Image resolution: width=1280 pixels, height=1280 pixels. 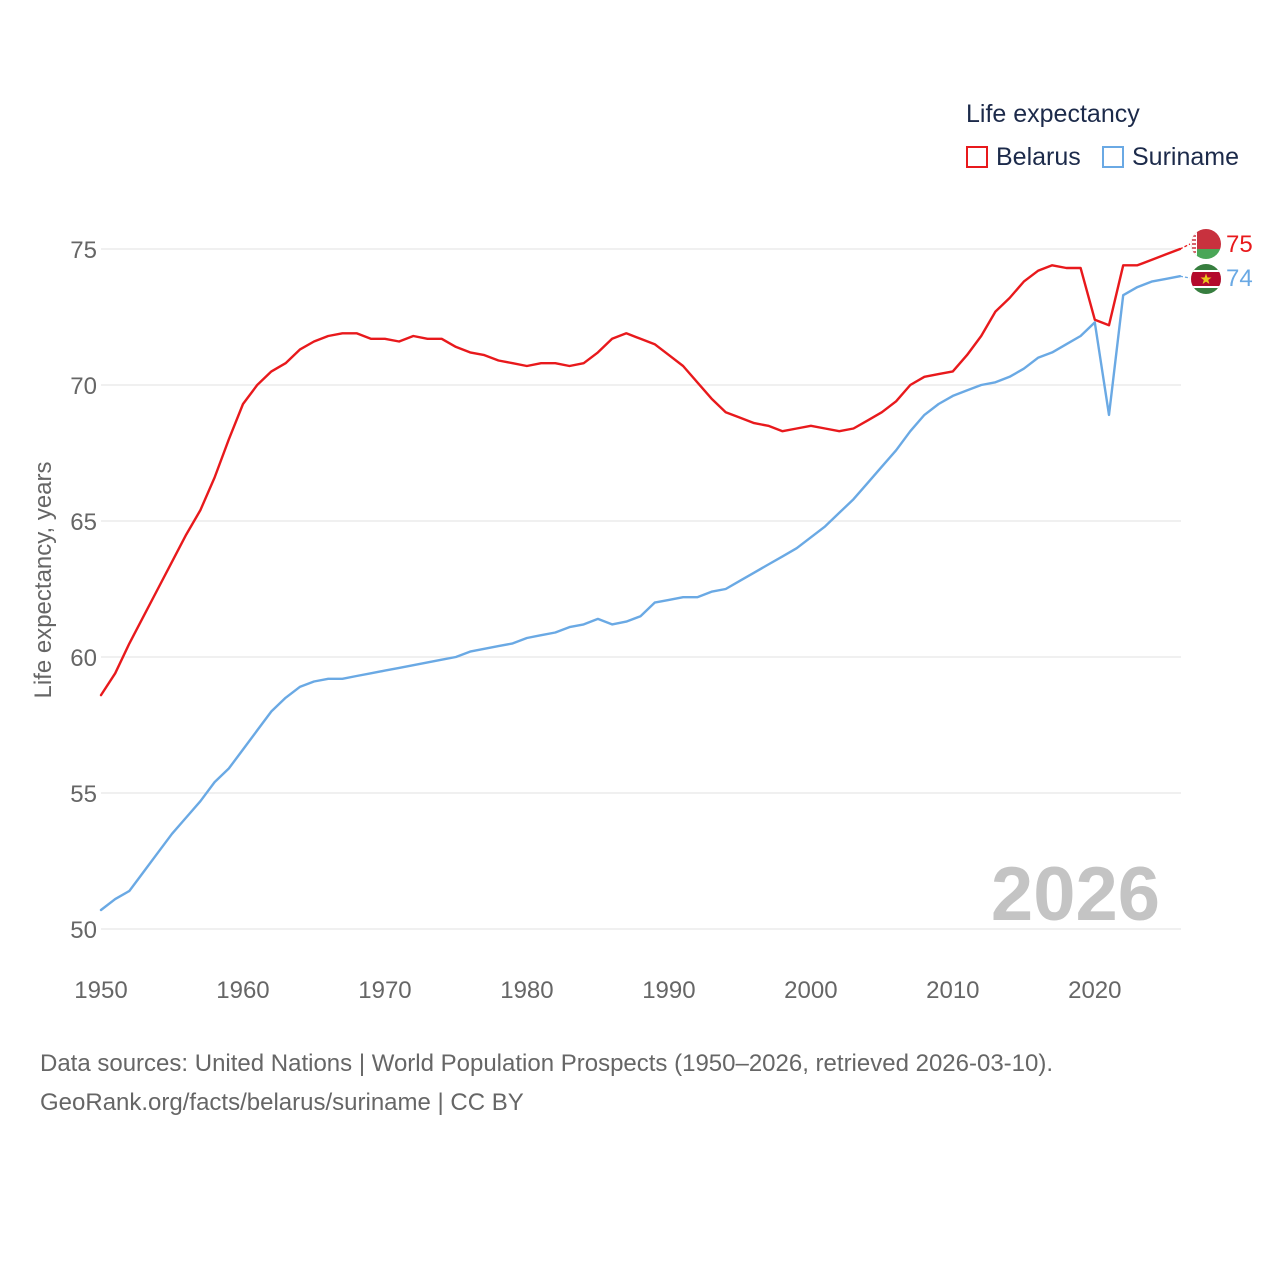 I want to click on belarus-flag-icon, so click(x=1206, y=244).